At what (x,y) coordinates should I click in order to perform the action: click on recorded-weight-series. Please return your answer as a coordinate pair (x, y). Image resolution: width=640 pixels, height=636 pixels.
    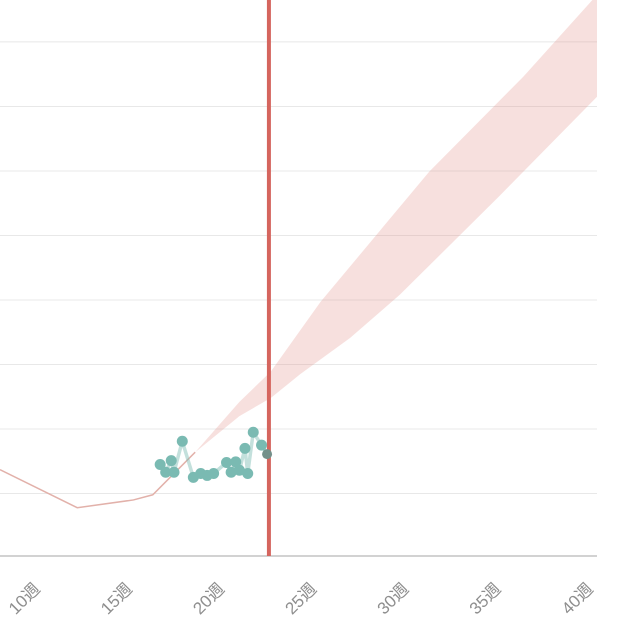
    Looking at the image, I should click on (213, 454).